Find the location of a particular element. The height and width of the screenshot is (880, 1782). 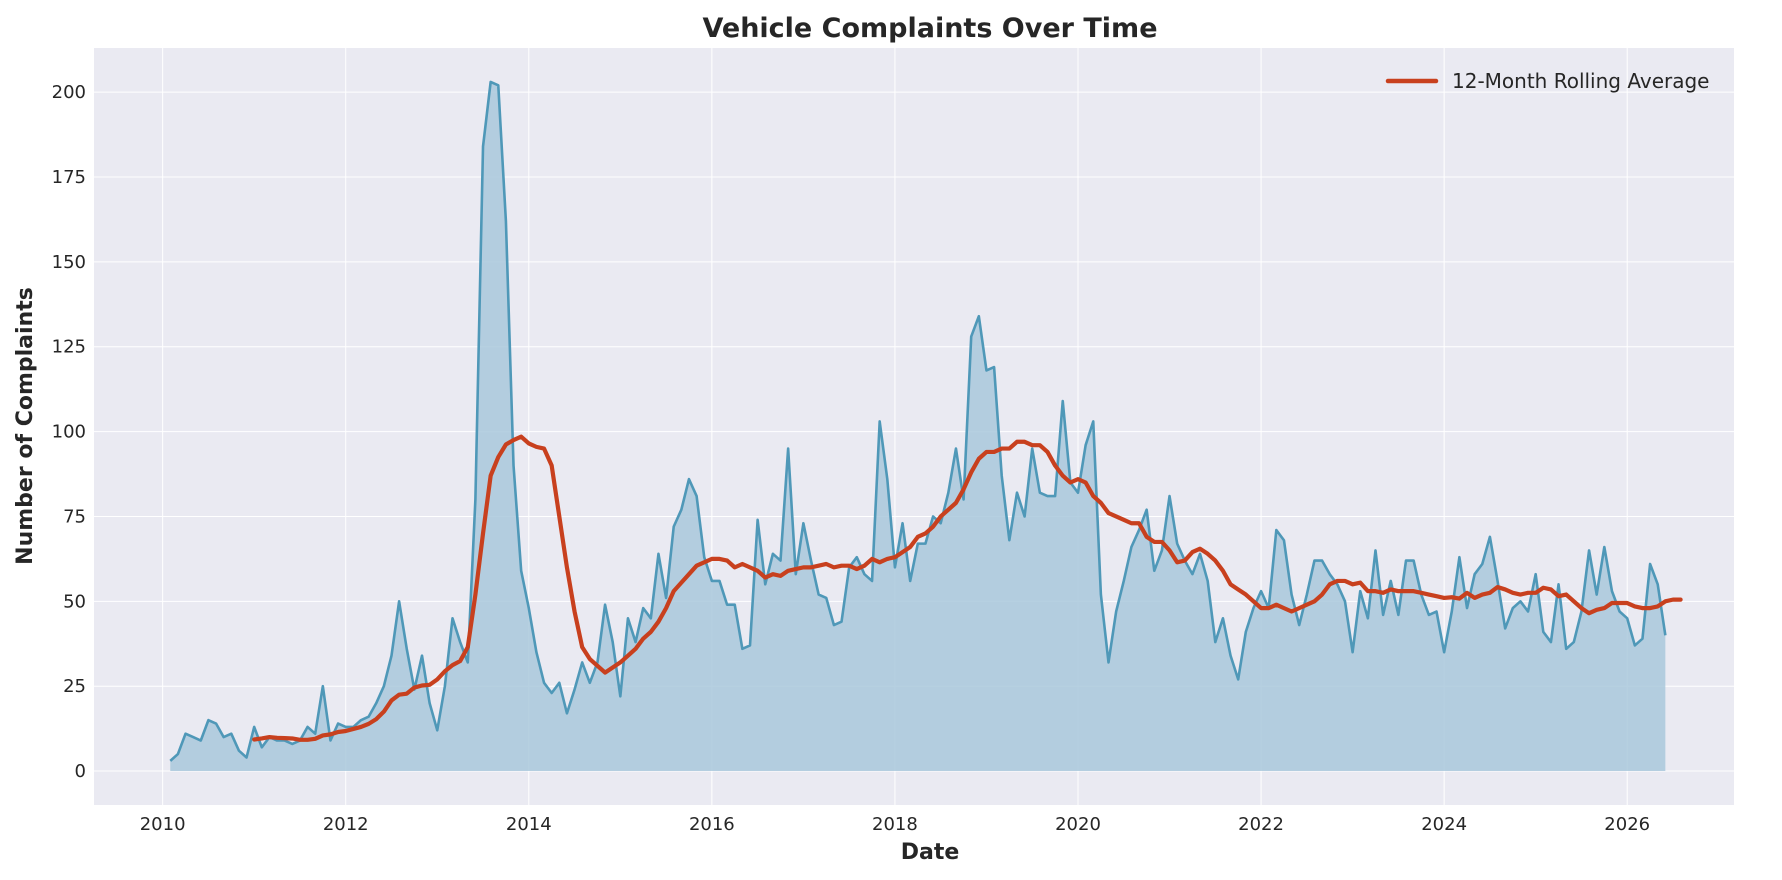

x-tick-labels: 2010 2012 2014 2016 2018 2020 2022 2024 2026 is located at coordinates (895, 824).